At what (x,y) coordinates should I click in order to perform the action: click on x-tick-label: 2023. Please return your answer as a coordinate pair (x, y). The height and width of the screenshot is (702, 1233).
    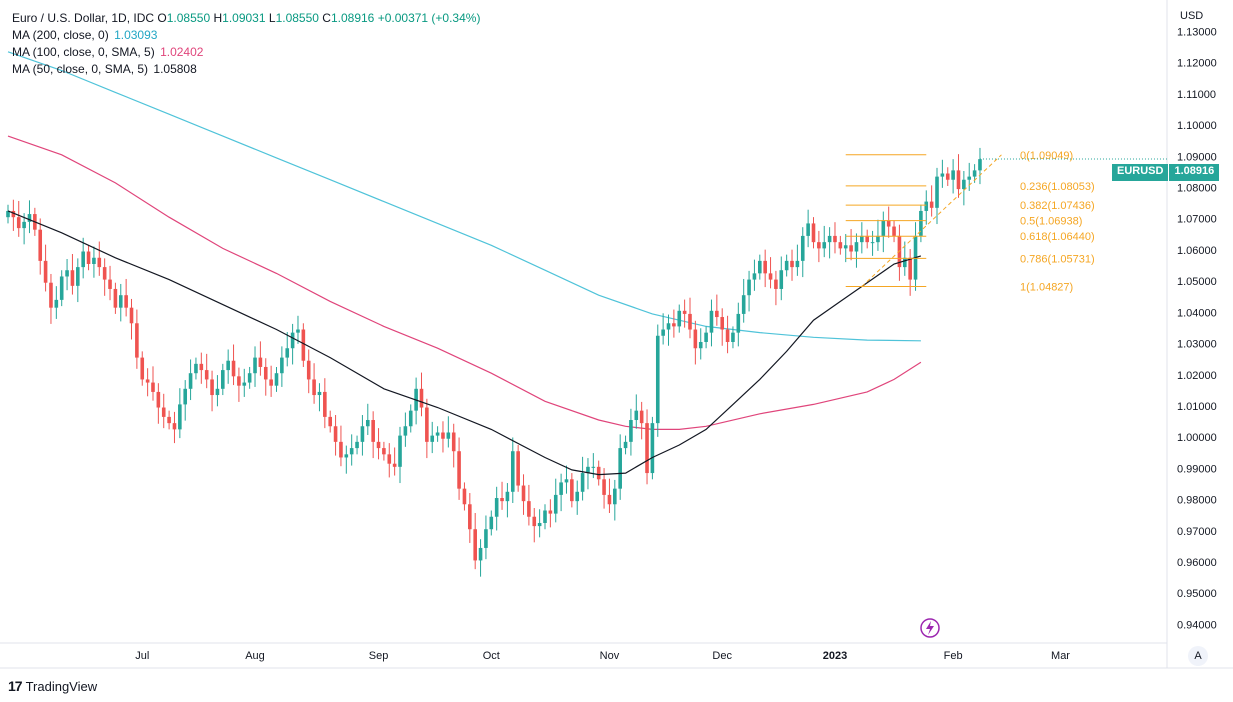
    Looking at the image, I should click on (835, 656).